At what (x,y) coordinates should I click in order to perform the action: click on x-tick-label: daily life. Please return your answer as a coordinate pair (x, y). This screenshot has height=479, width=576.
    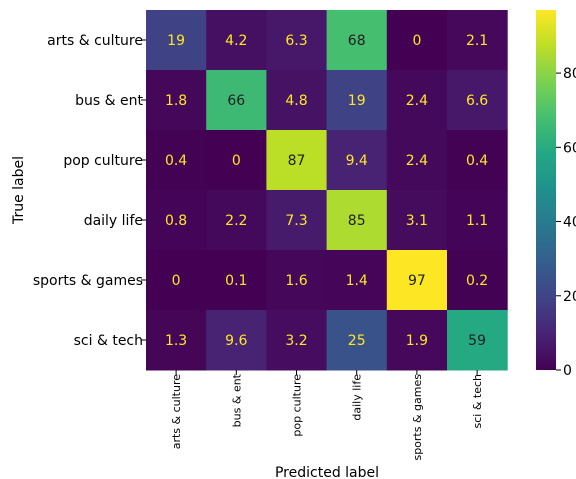
    Looking at the image, I should click on (357, 397).